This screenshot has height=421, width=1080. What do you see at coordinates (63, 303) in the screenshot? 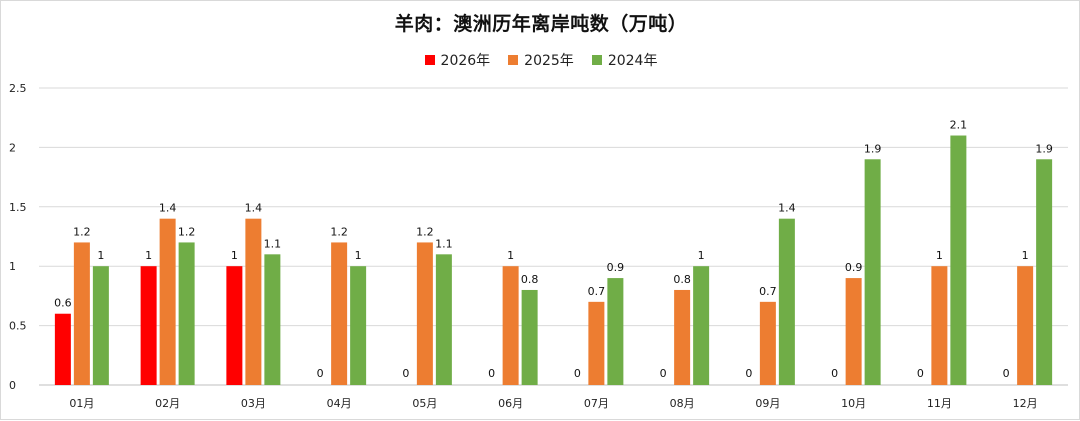
I see `data-label: 0.6` at bounding box center [63, 303].